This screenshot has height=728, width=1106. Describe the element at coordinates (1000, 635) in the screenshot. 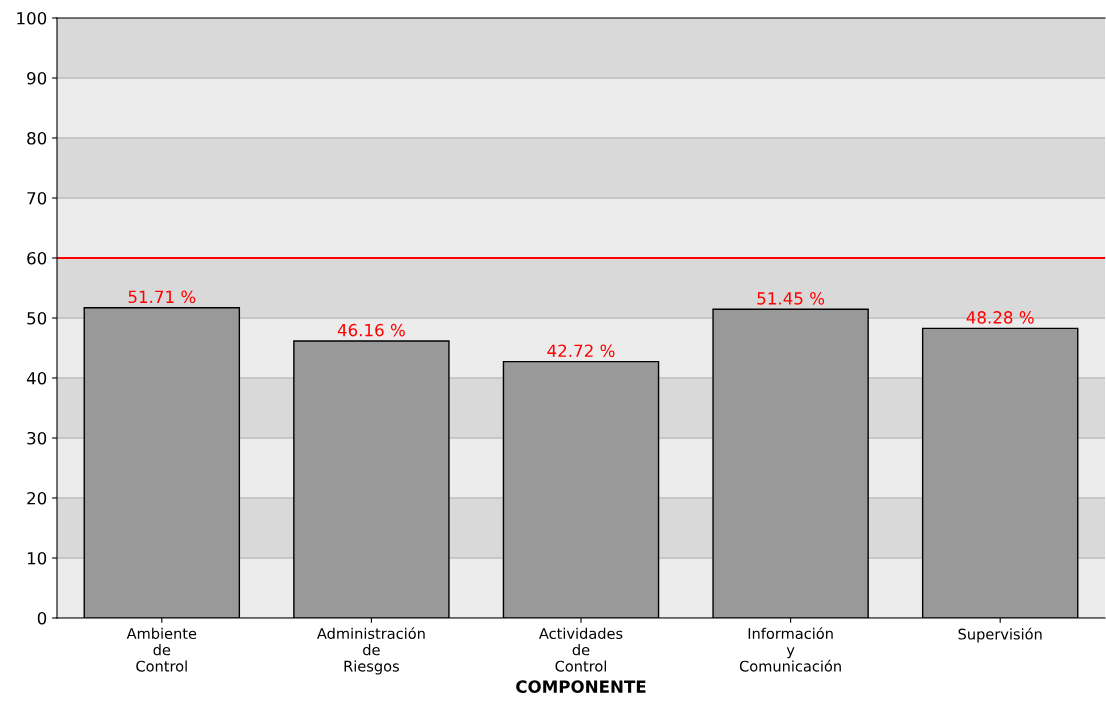

I see `x-tick-label: Supervisión` at that location.